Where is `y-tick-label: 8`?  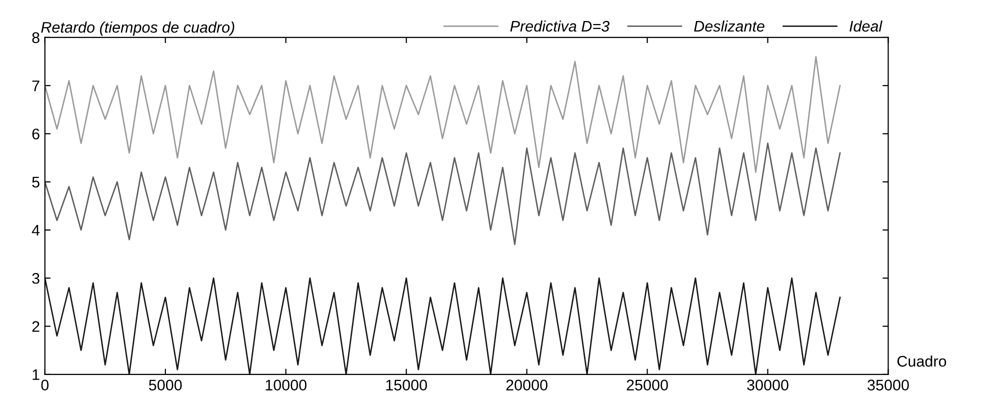 y-tick-label: 8 is located at coordinates (36, 38).